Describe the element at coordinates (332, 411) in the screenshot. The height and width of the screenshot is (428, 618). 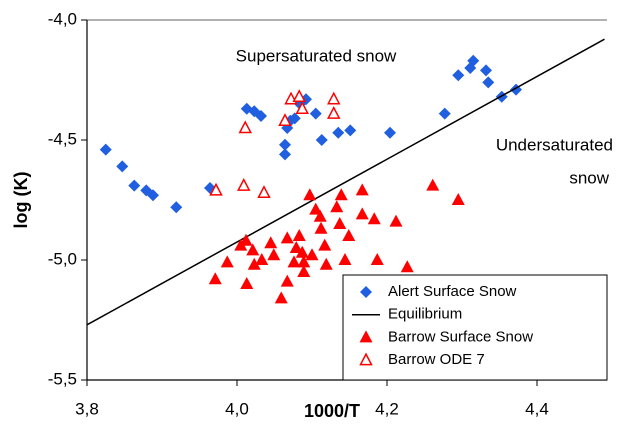
I see `x-axis-title: 1000/T` at that location.